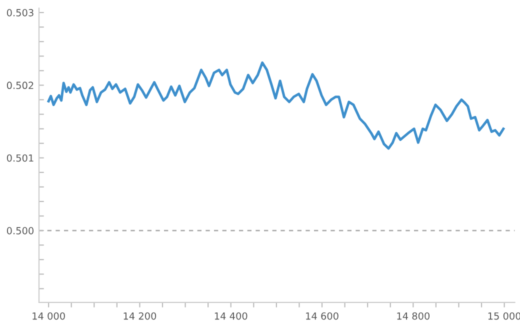 This screenshot has width=520, height=327. Describe the element at coordinates (20, 230) in the screenshot. I see `y-tick-label: 0.500` at that location.